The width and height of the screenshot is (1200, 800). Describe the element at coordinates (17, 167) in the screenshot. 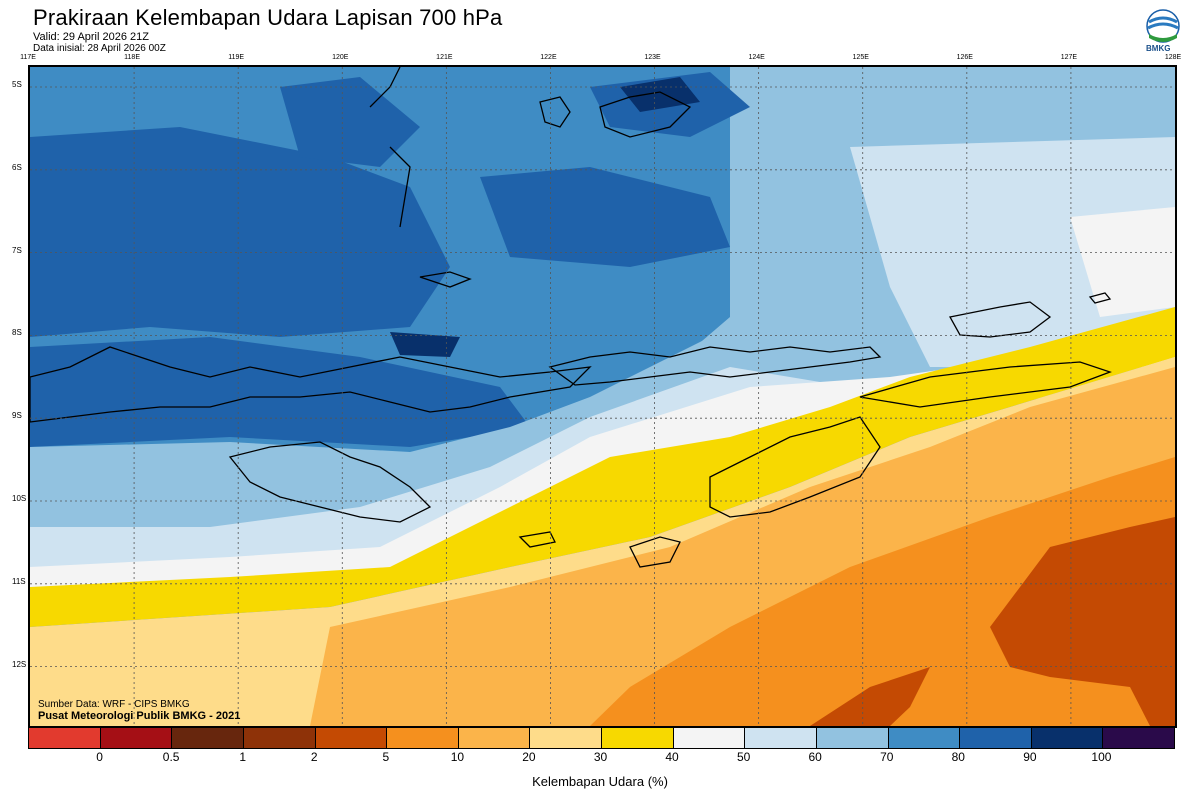

I see `lat-label: 6S` at that location.